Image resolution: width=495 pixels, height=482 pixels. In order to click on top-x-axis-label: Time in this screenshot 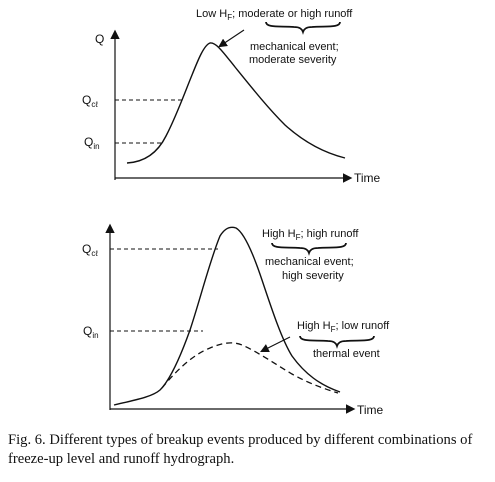, I will do `click(367, 178)`.